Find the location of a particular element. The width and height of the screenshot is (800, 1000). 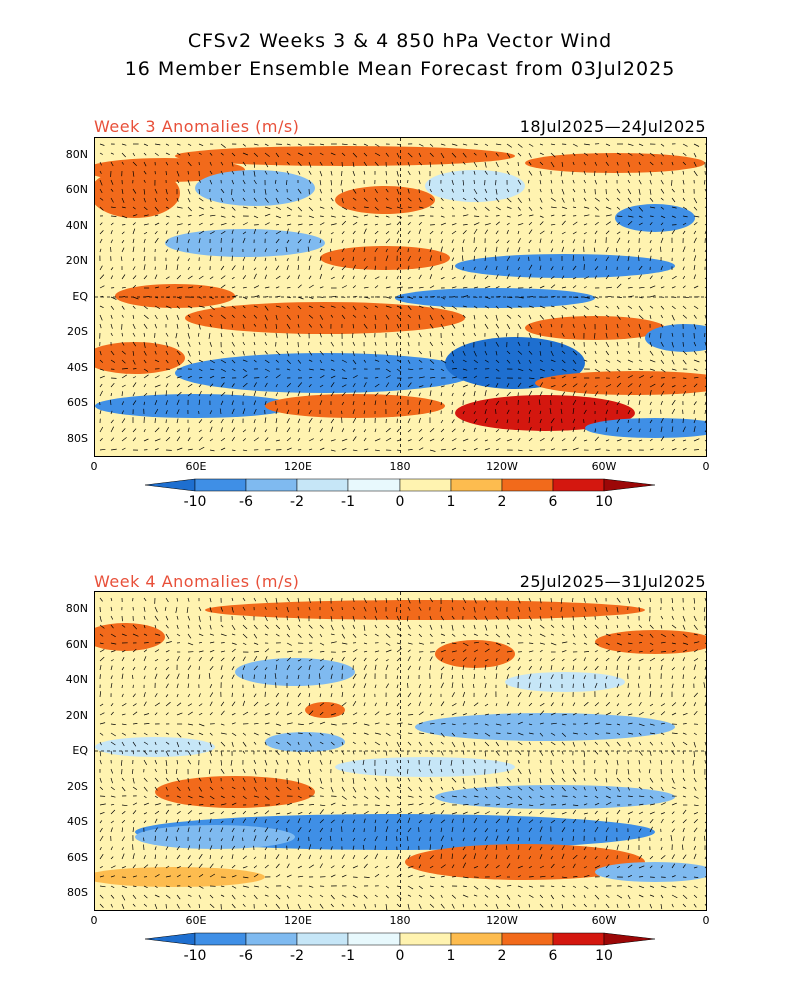

lat-label-40s: 40S is located at coordinates (77, 367).